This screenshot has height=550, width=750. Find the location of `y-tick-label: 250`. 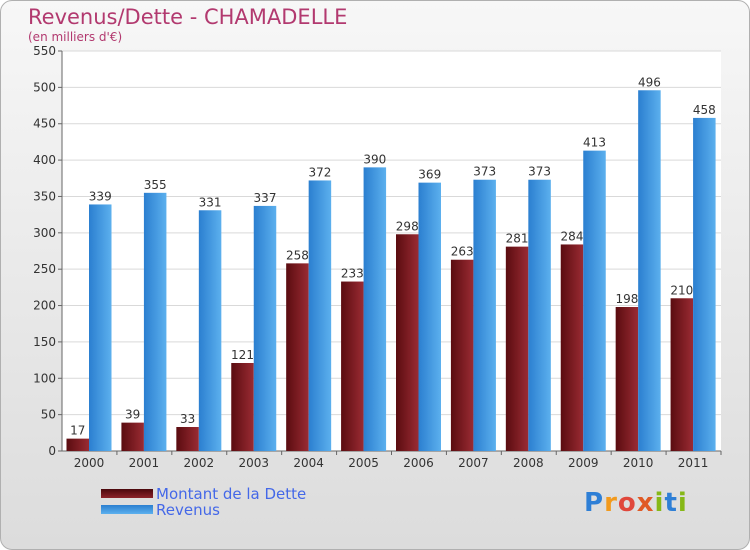

y-tick-label: 250 is located at coordinates (44, 269).